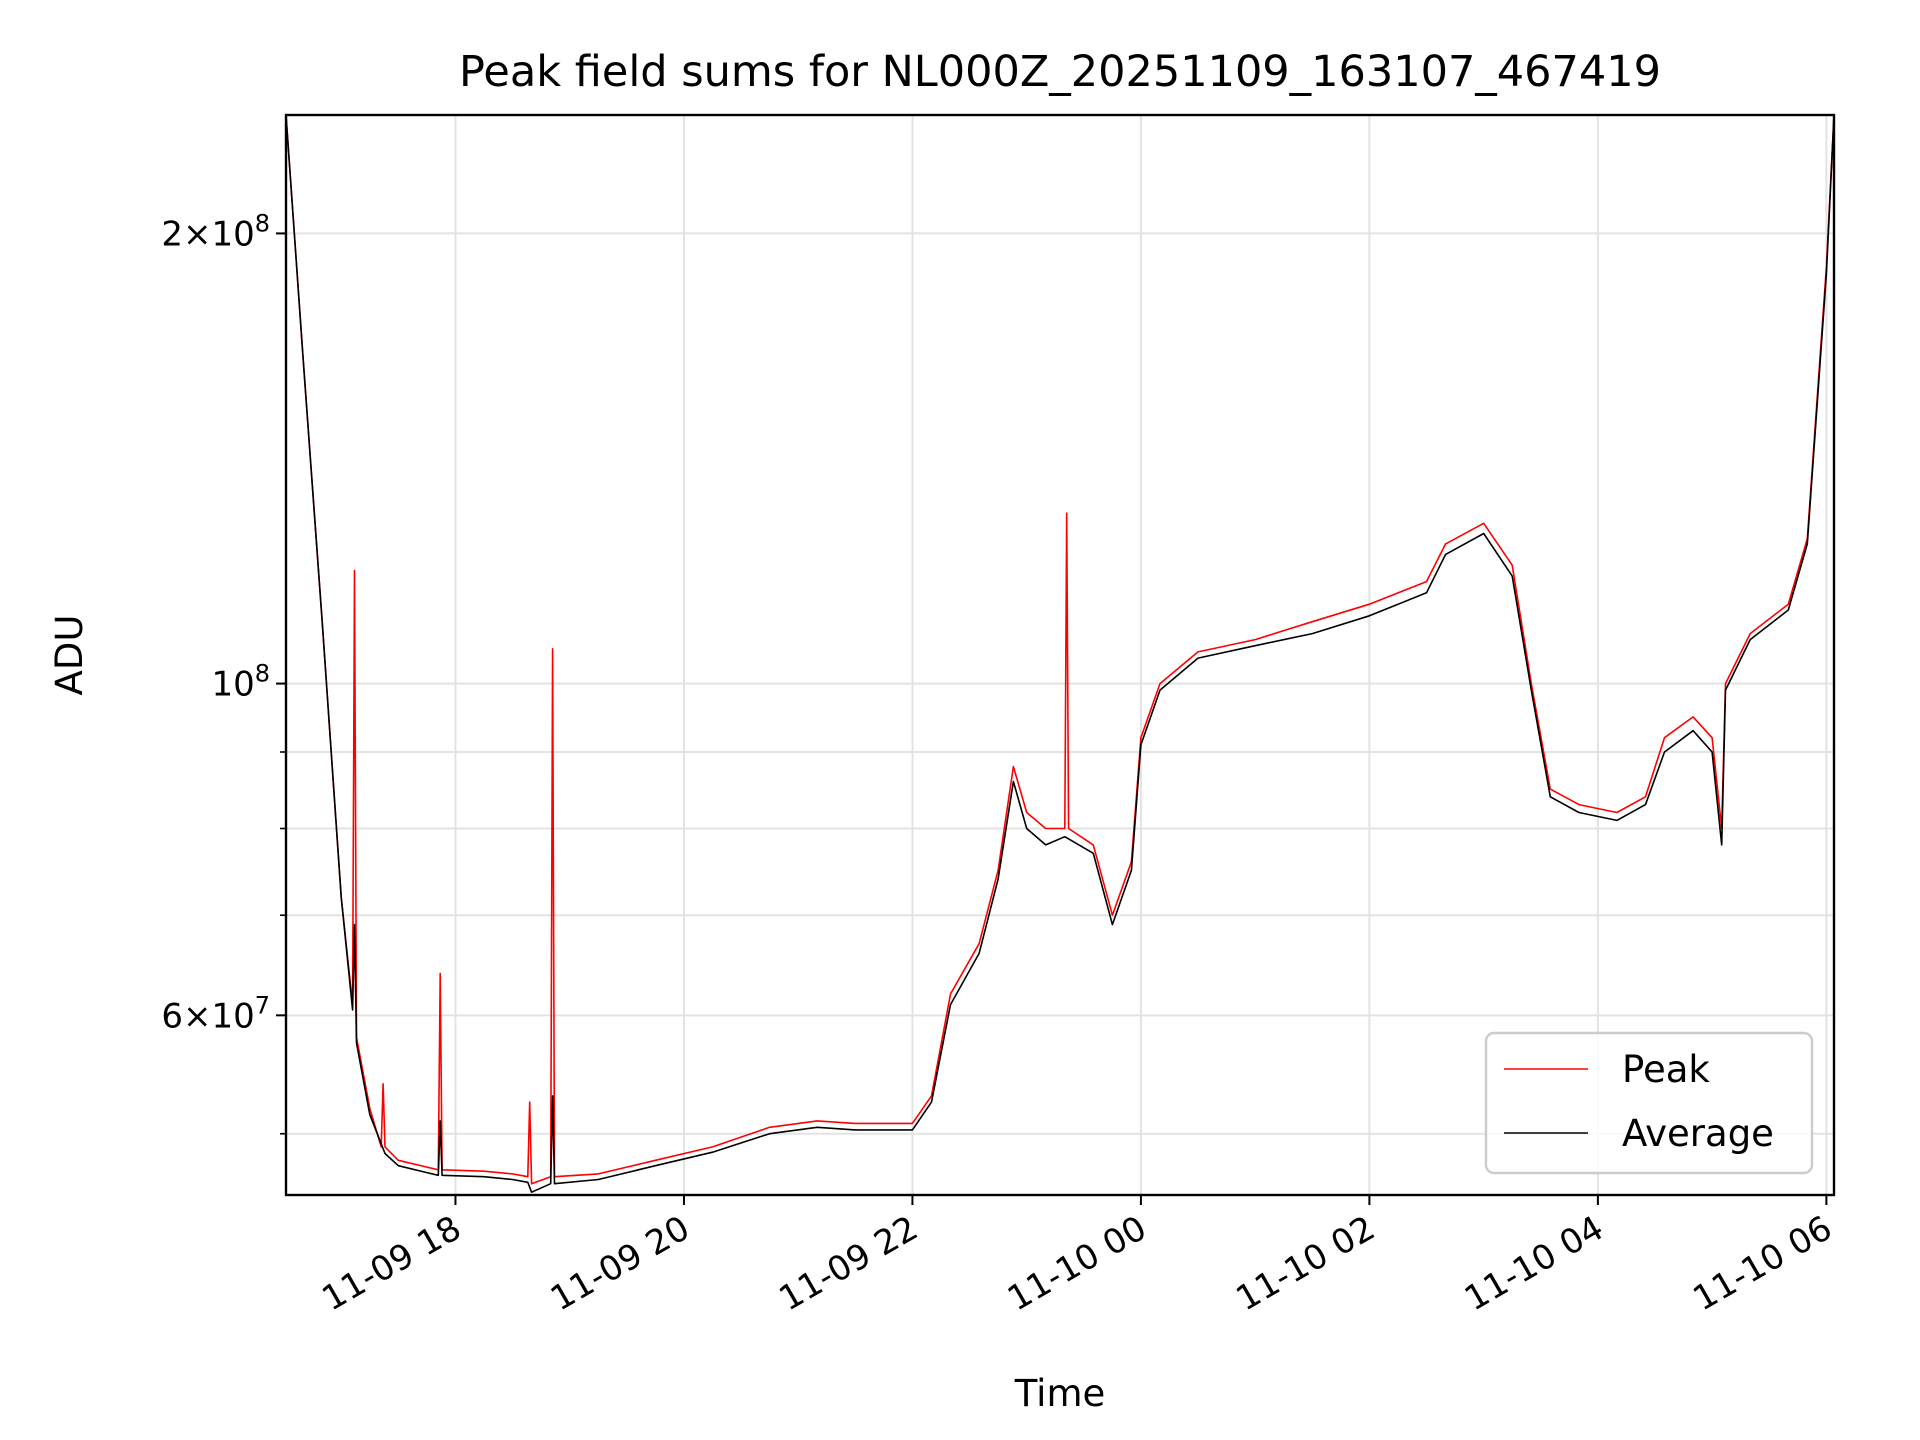 The height and width of the screenshot is (1440, 1920). I want to click on y-axis-ticks: 2×108 108 6×107, so click(223, 672).